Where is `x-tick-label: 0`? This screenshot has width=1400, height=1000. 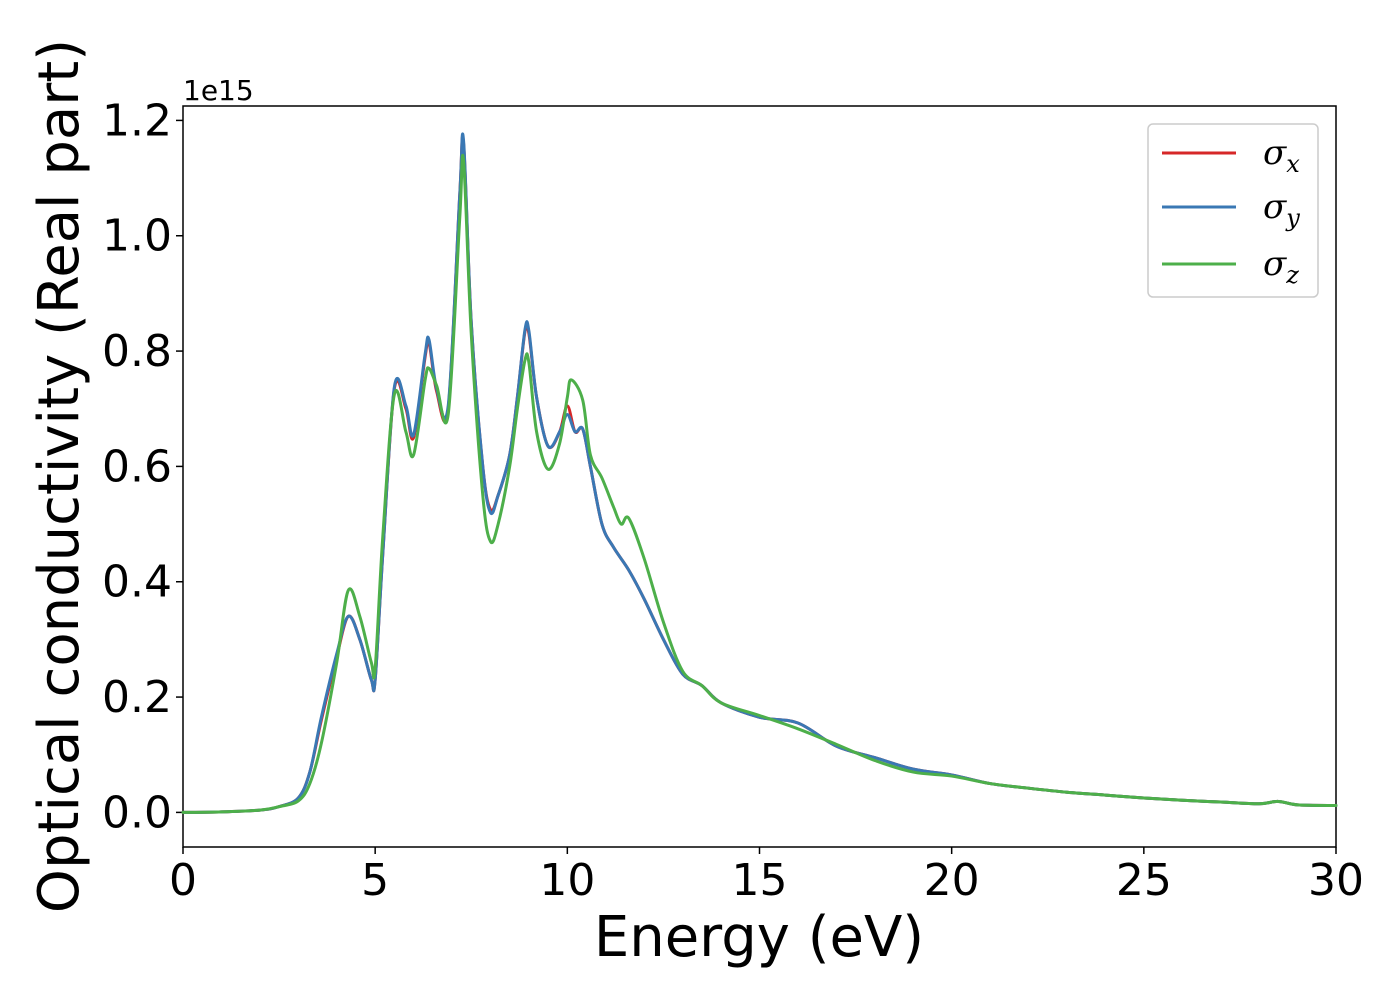
x-tick-label: 0 is located at coordinates (183, 880).